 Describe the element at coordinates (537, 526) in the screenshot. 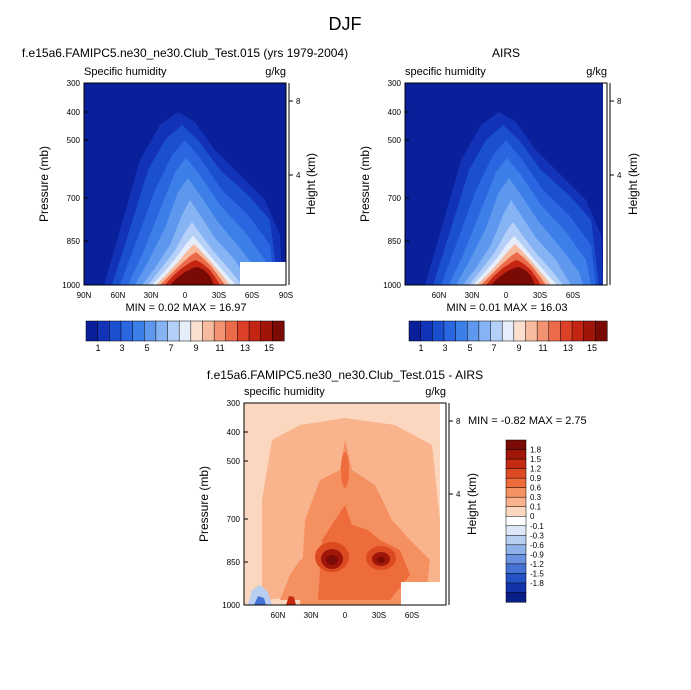

I see `panel-diff-cbar-label: -0.1` at that location.